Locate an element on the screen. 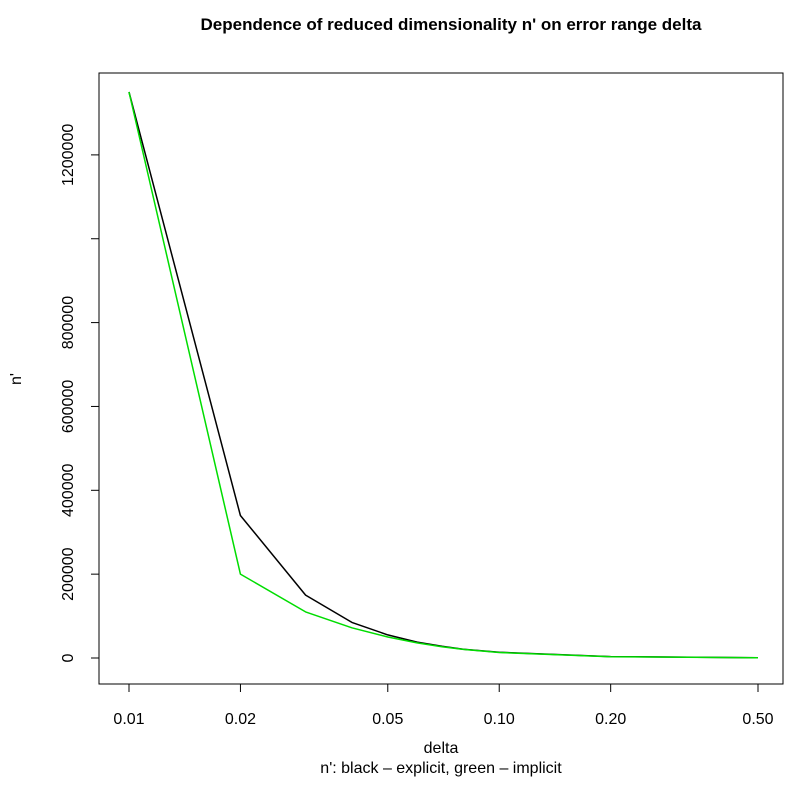 Image resolution: width=786 pixels, height=803 pixels. y-axis: 0 200000 400000 600000 800000 1200000 is located at coordinates (80, 393).